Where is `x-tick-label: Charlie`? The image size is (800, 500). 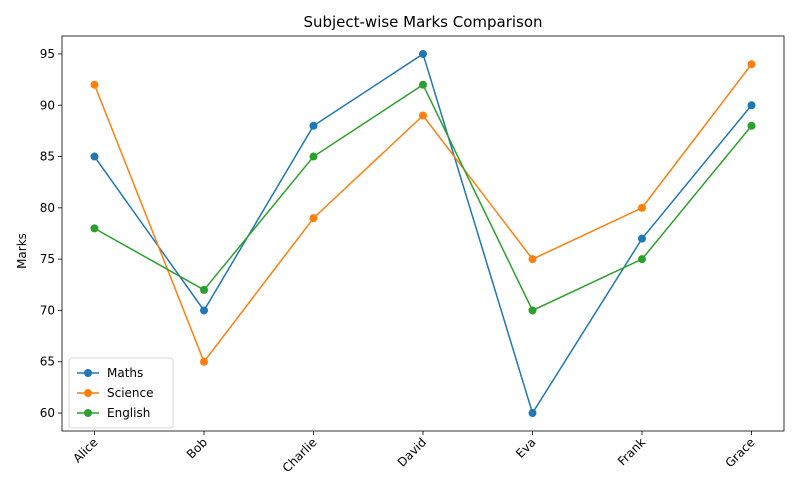 x-tick-label: Charlie is located at coordinates (300, 455).